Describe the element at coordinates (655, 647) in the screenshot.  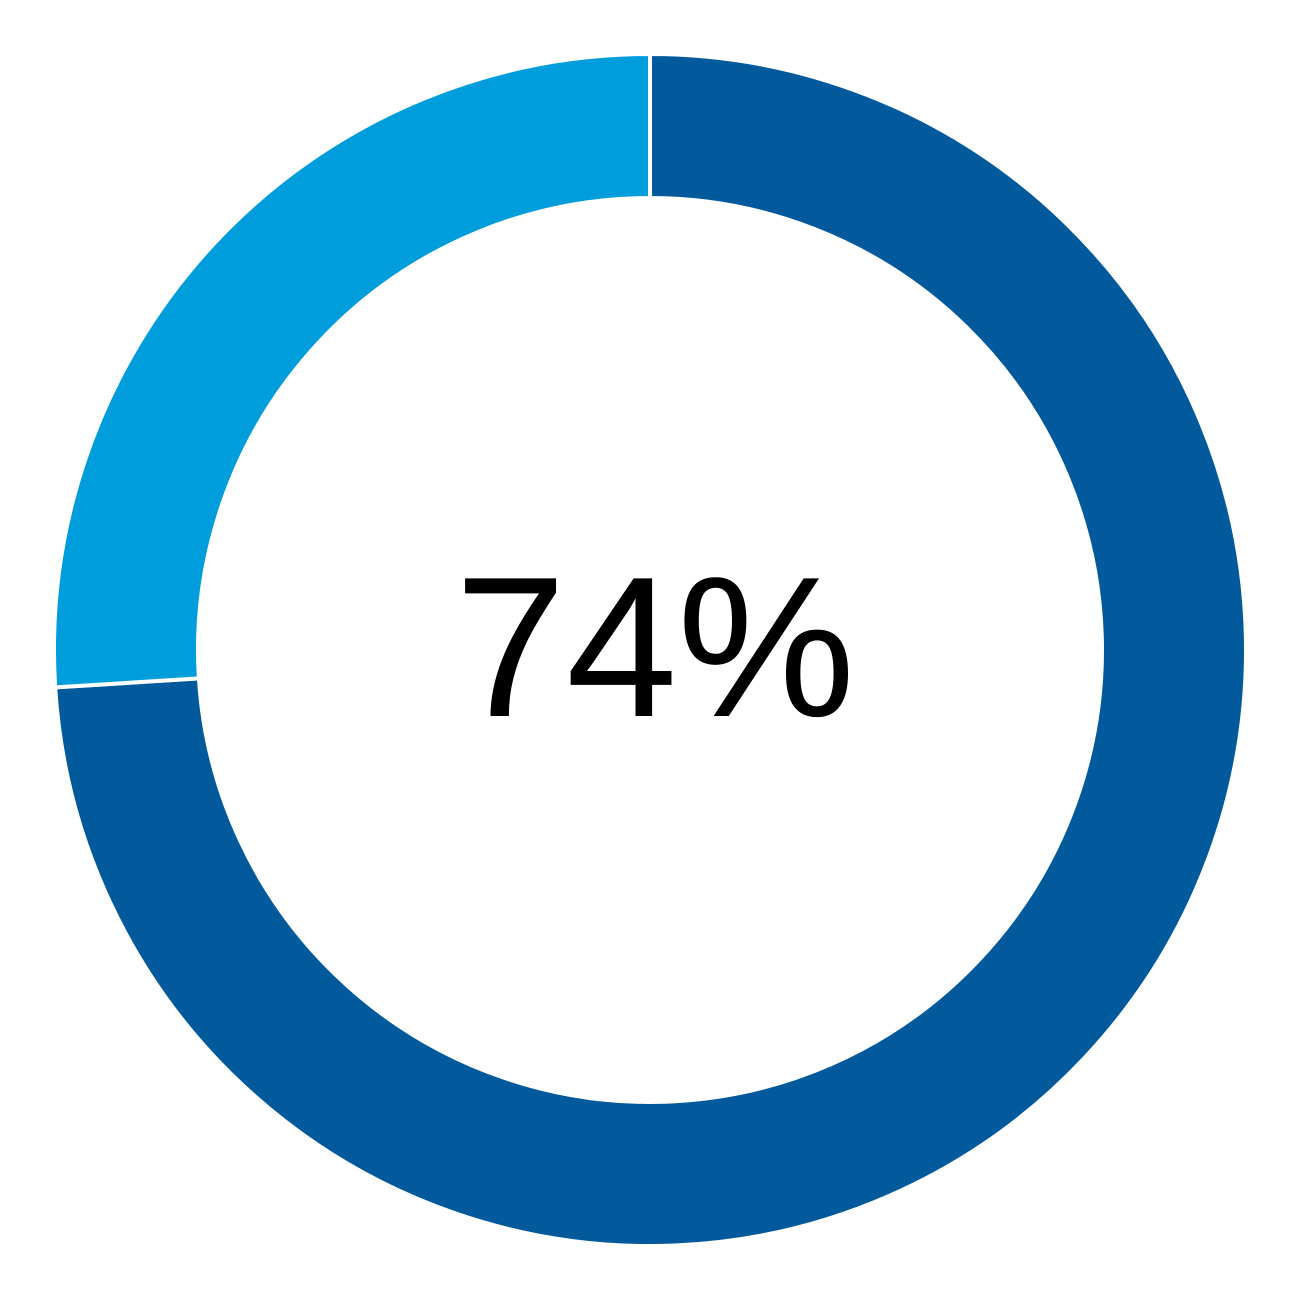
I see `center-label: 74%` at that location.